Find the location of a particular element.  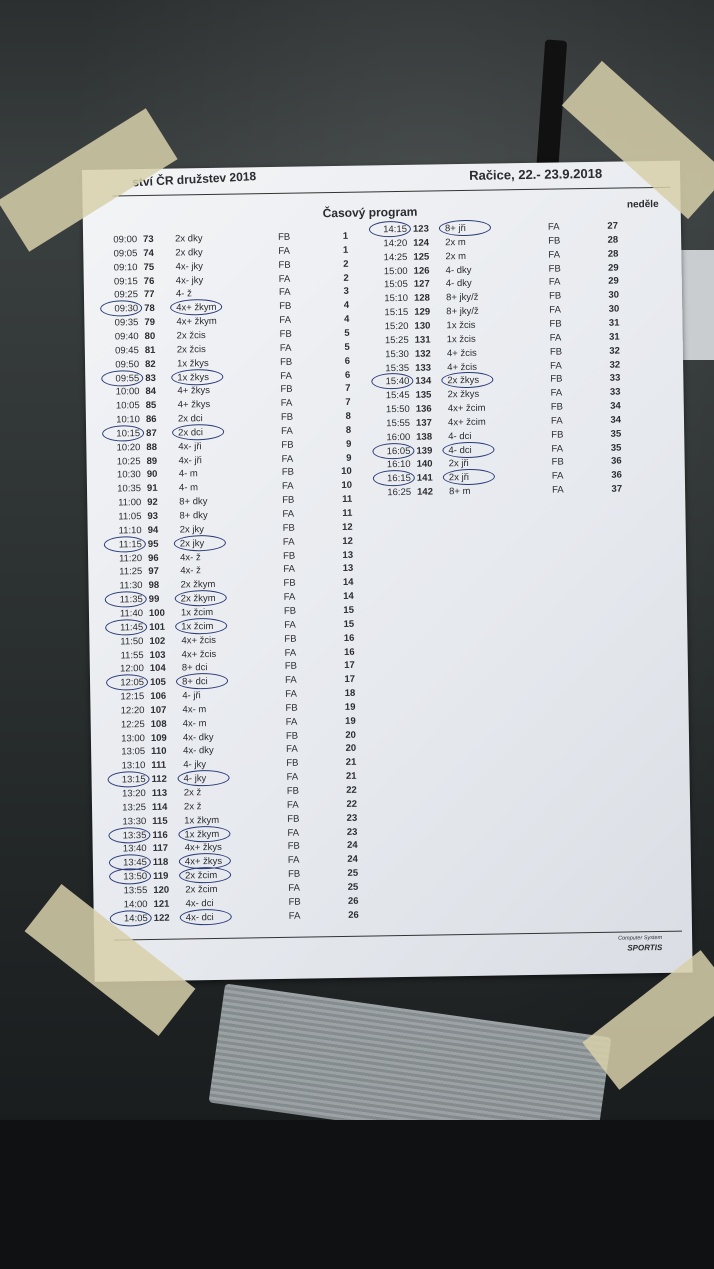

time-cell: 11:05 is located at coordinates (130, 517).